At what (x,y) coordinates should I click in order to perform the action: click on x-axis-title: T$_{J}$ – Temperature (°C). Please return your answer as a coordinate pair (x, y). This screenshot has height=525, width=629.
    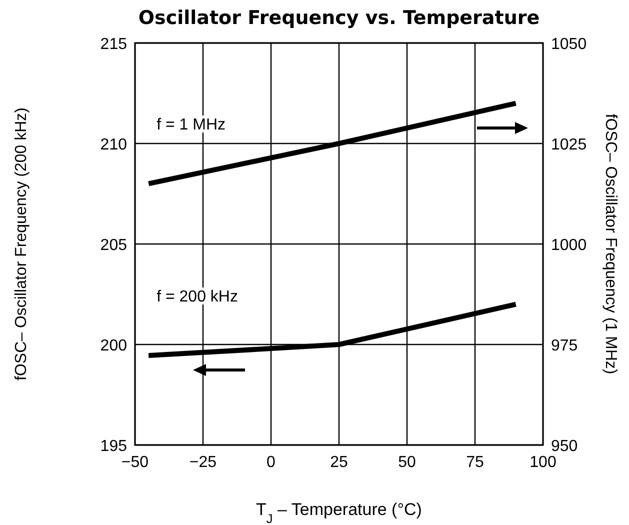
    Looking at the image, I should click on (339, 512).